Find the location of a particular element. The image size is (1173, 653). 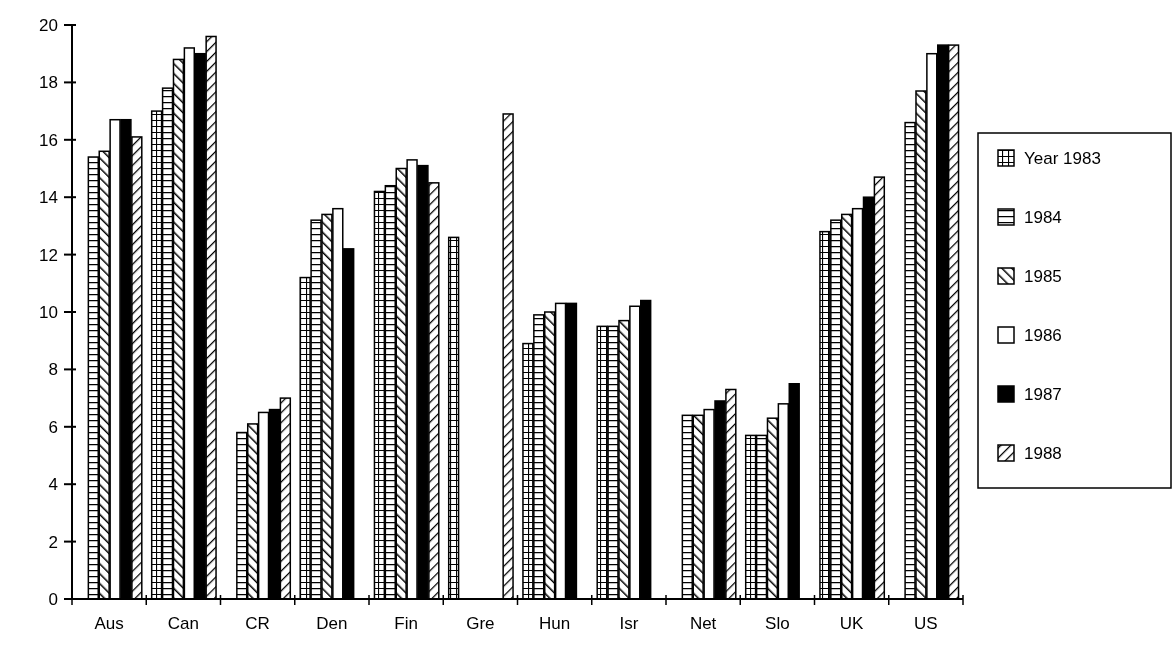

x-tick-label: Aus is located at coordinates (109, 623).